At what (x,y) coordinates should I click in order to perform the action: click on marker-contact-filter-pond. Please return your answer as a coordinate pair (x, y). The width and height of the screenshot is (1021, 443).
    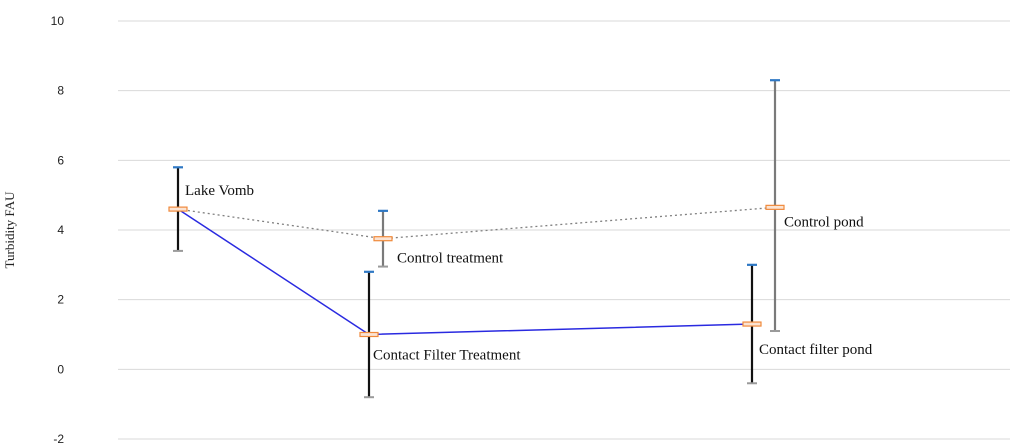
    Looking at the image, I should click on (752, 324).